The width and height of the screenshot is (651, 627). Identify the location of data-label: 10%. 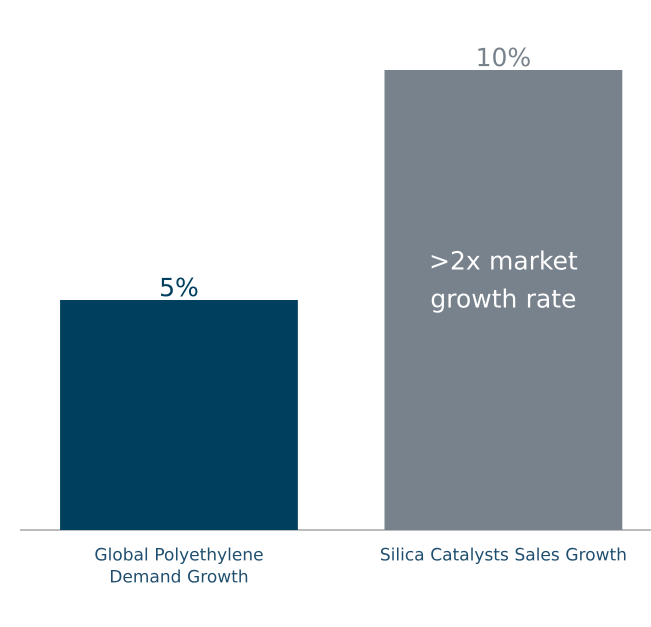
(504, 57).